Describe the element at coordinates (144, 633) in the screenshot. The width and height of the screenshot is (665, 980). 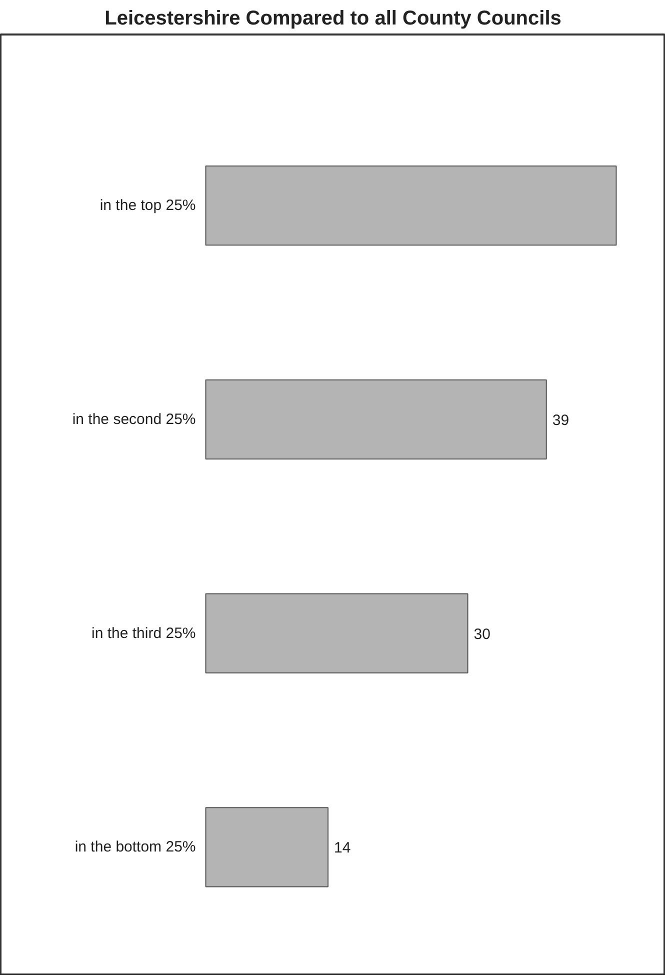
I see `y-tick-label: in the third 25%` at that location.